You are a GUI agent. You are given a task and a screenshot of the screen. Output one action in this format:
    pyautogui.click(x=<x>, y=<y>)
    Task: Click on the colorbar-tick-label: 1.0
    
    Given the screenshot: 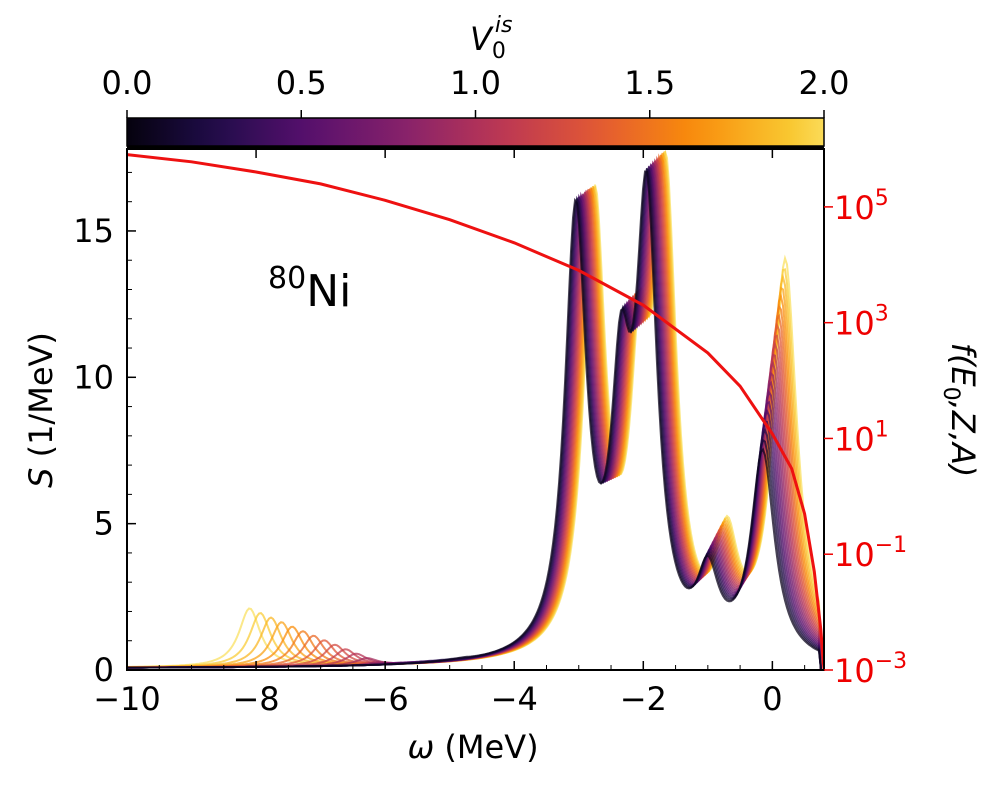 What is the action you would take?
    pyautogui.click(x=475, y=83)
    